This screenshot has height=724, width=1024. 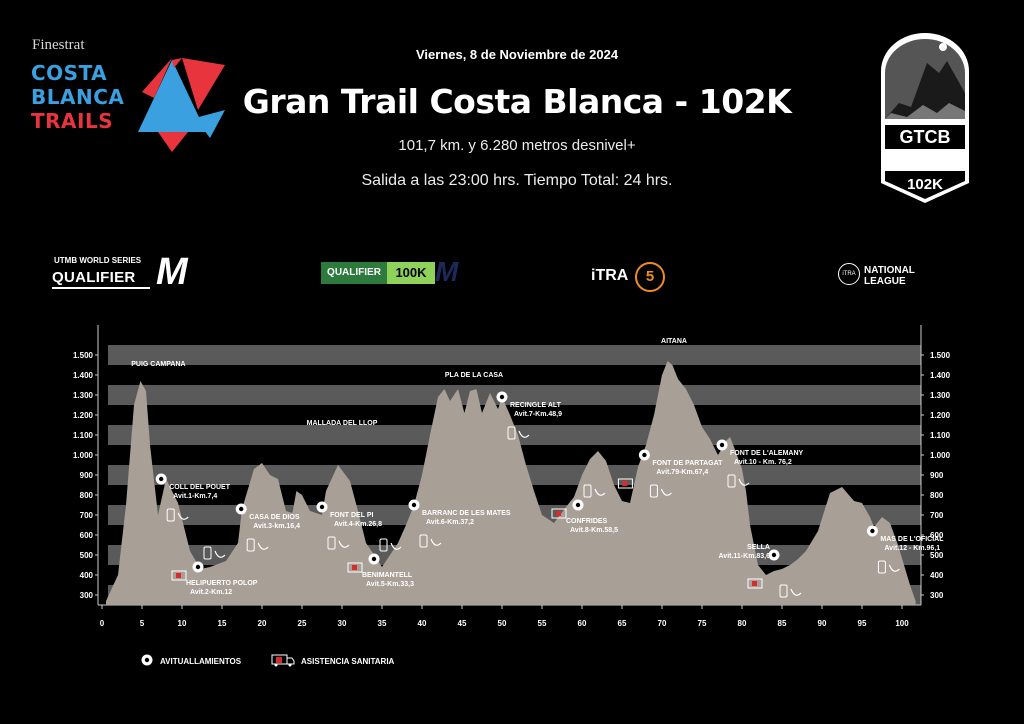 What do you see at coordinates (422, 623) in the screenshot?
I see `x-tick-label: 40` at bounding box center [422, 623].